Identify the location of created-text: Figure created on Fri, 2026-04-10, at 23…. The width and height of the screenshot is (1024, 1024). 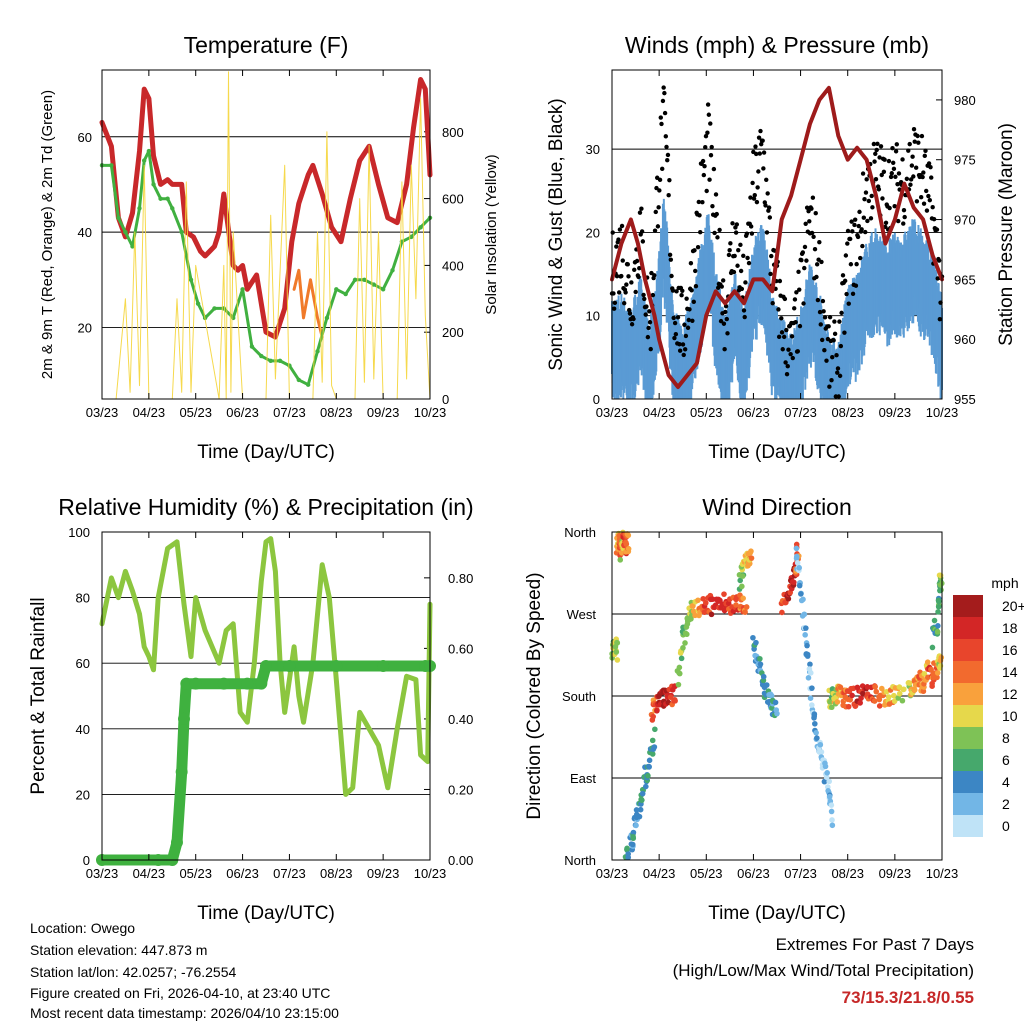
(180, 993).